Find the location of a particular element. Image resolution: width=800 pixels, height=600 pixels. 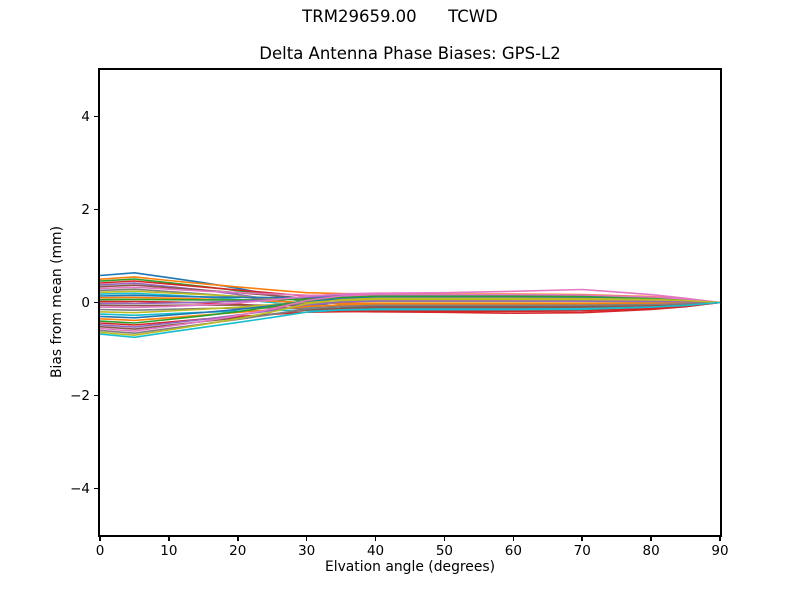

x-tick-label: 80 is located at coordinates (651, 551).